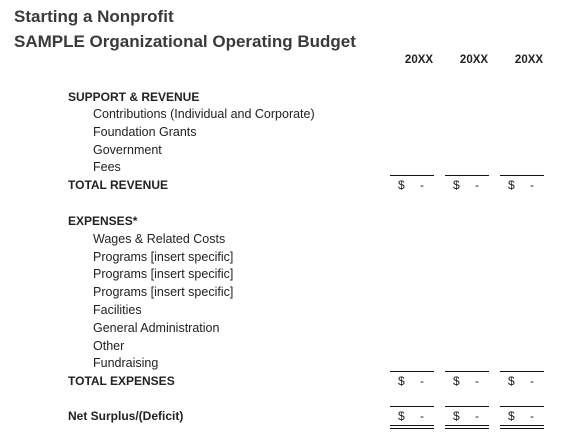  I want to click on revenue-item: Contributions (Individual and Corporate), so click(204, 114).